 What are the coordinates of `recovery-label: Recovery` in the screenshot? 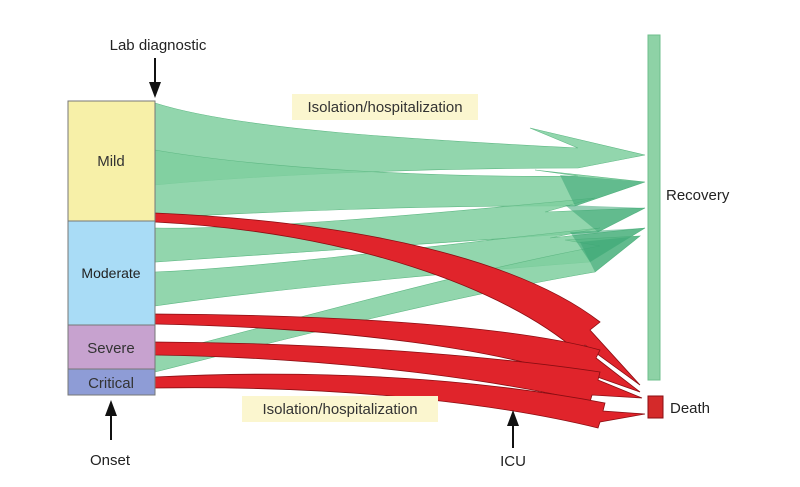 It's located at (698, 195).